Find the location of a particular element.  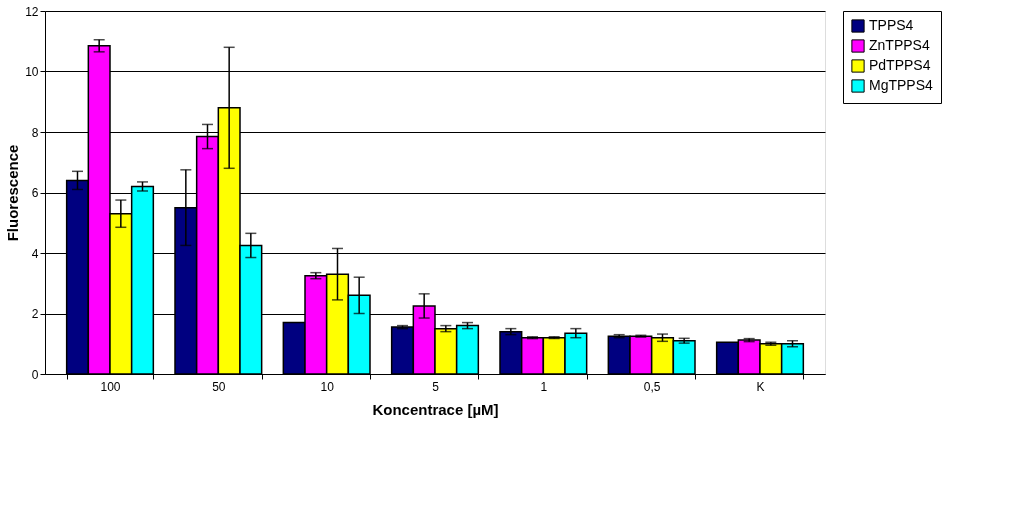

x-tick-label: 5 is located at coordinates (436, 386).